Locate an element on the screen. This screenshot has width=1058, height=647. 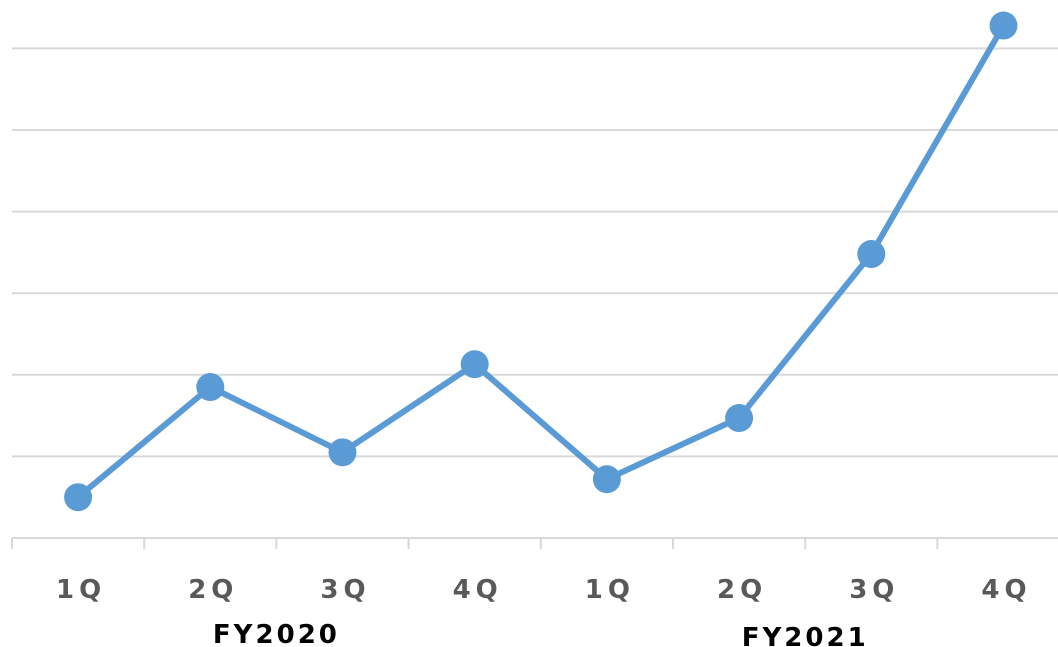
x-group-label: FY2020 is located at coordinates (276, 633).